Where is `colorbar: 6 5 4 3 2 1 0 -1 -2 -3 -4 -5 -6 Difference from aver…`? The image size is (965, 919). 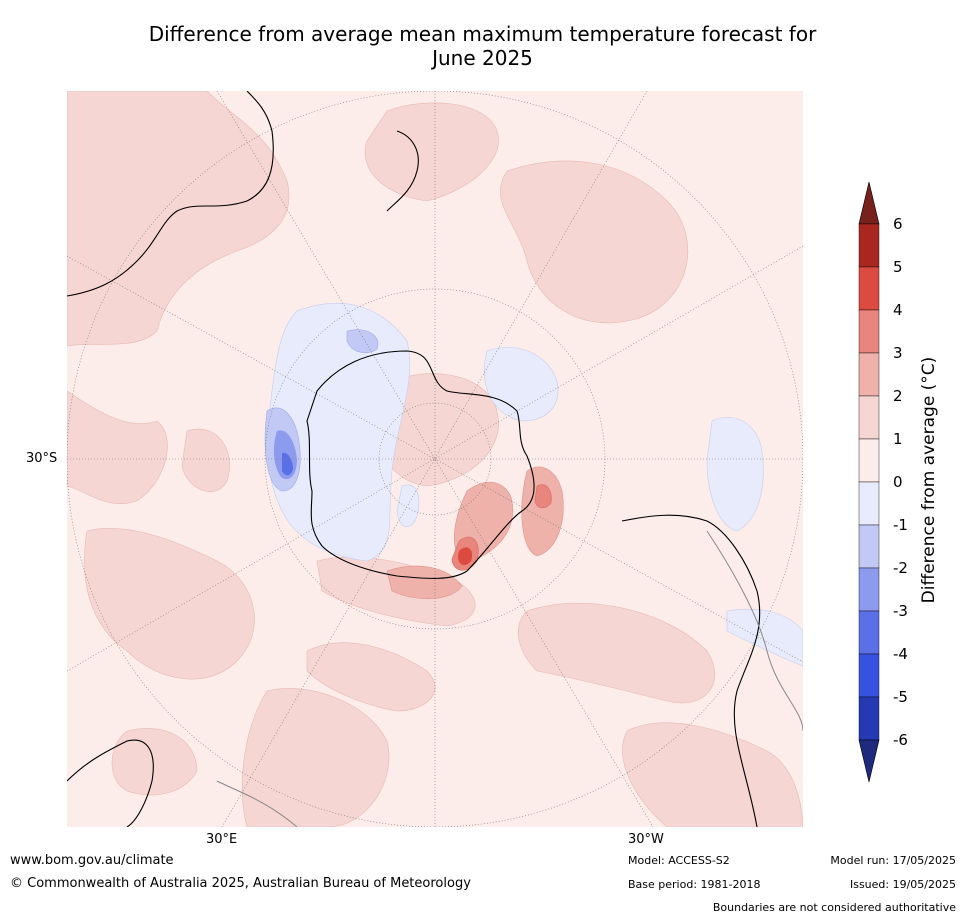 colorbar: 6 5 4 3 2 1 0 -1 -2 -3 -4 -5 -6 Difference from aver… is located at coordinates (898, 482).